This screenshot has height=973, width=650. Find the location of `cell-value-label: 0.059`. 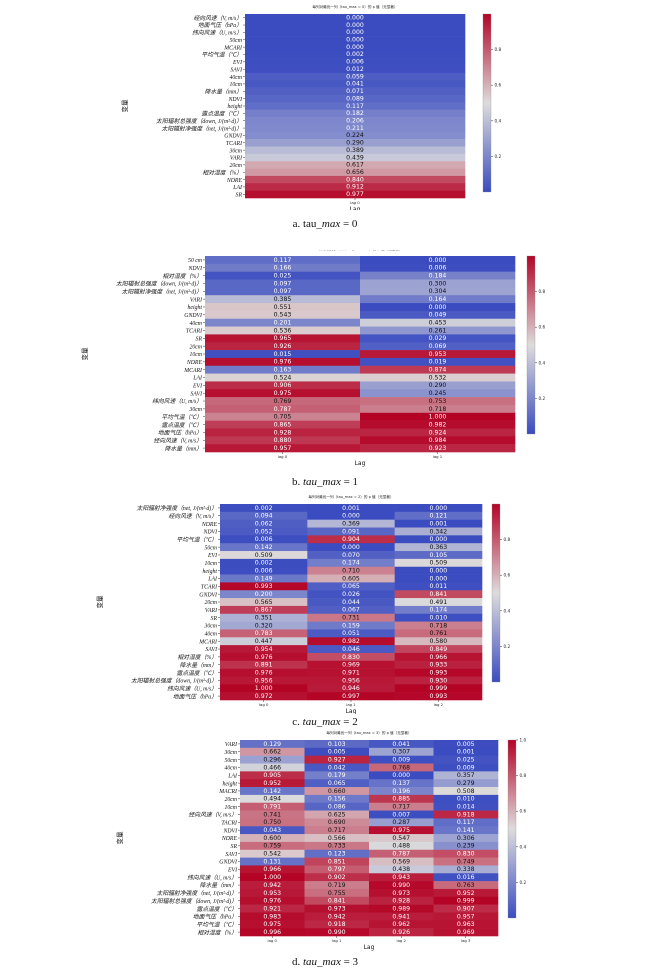

cell-value-label: 0.059 is located at coordinates (355, 76).